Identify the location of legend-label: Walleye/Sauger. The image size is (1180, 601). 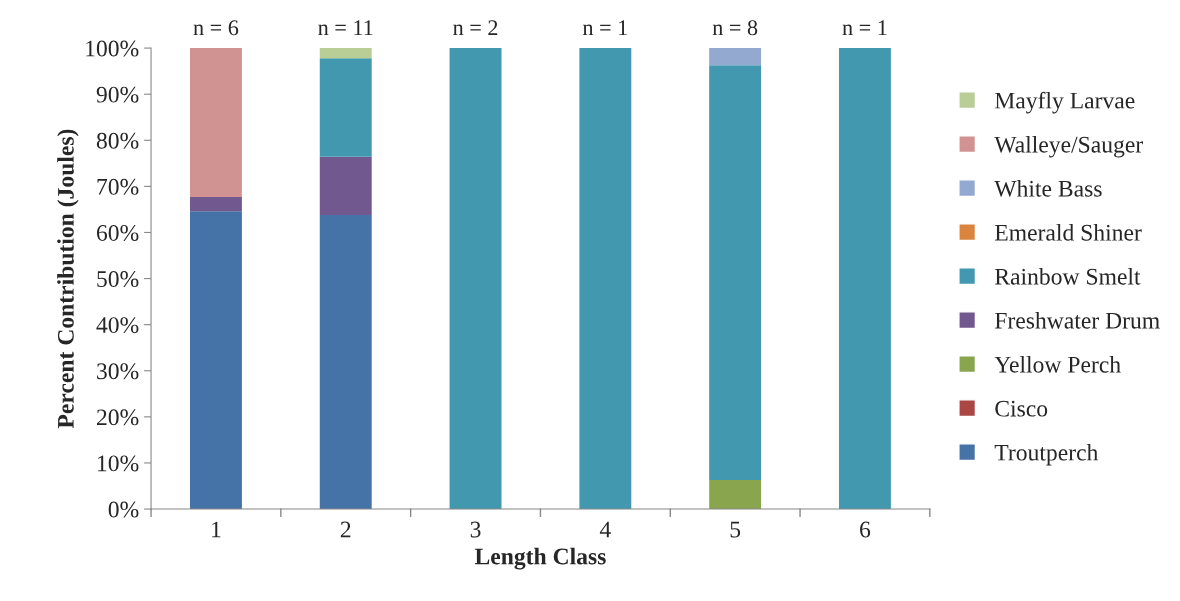
(1068, 147).